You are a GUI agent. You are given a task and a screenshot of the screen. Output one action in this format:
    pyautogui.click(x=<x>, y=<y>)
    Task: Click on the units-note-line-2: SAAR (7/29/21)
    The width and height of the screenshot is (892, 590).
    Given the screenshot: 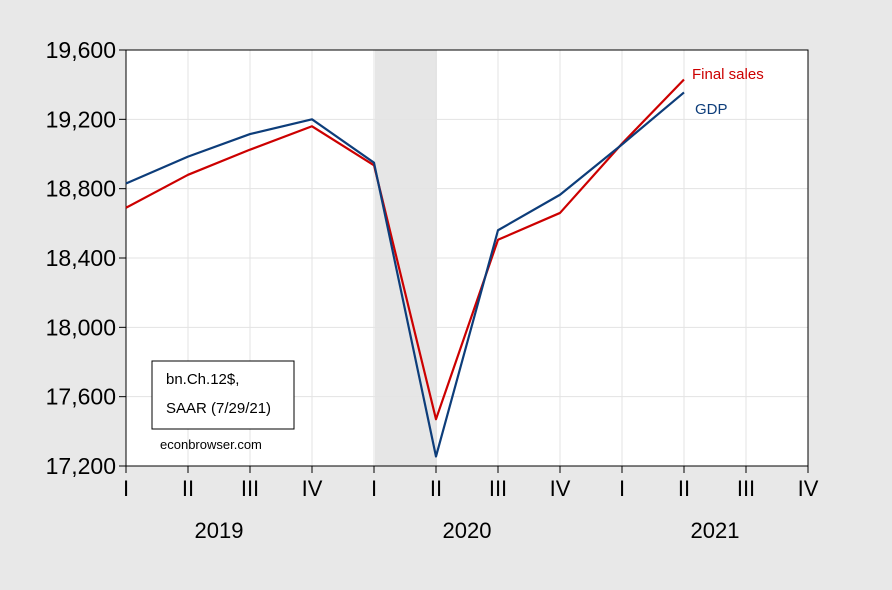 What is the action you would take?
    pyautogui.click(x=218, y=408)
    